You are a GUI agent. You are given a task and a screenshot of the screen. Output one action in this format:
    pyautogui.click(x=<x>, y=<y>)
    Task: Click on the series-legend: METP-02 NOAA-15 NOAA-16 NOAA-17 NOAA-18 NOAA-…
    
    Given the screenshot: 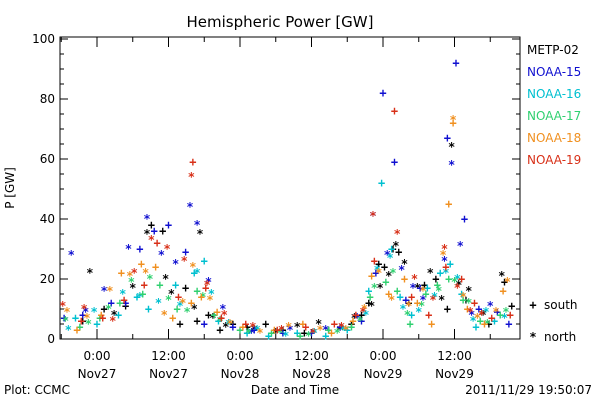 What is the action you would take?
    pyautogui.click(x=554, y=105)
    